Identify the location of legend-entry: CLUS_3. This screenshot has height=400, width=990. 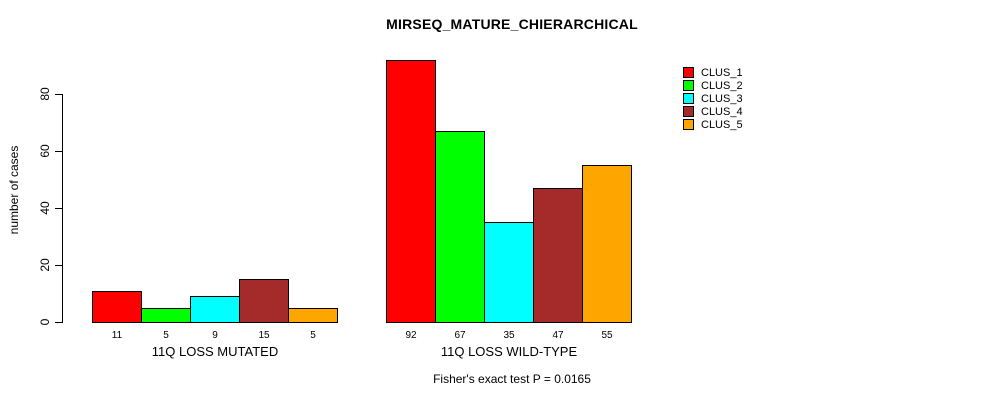
(713, 98).